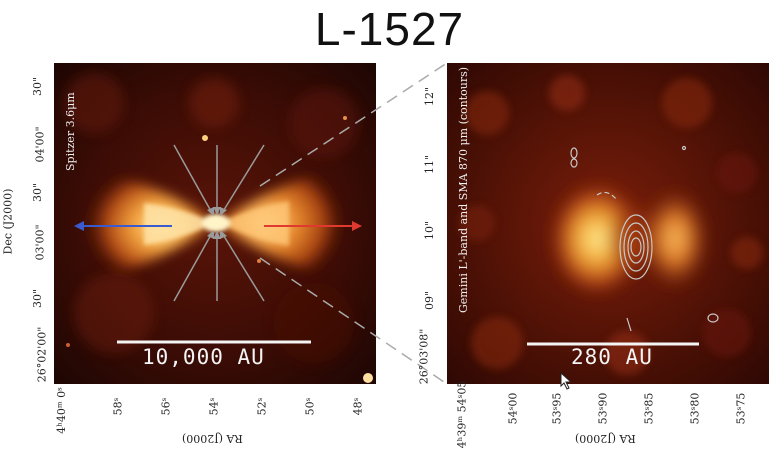 This screenshot has height=454, width=779. I want to click on x-tick: 52ˢ, so click(262, 406).